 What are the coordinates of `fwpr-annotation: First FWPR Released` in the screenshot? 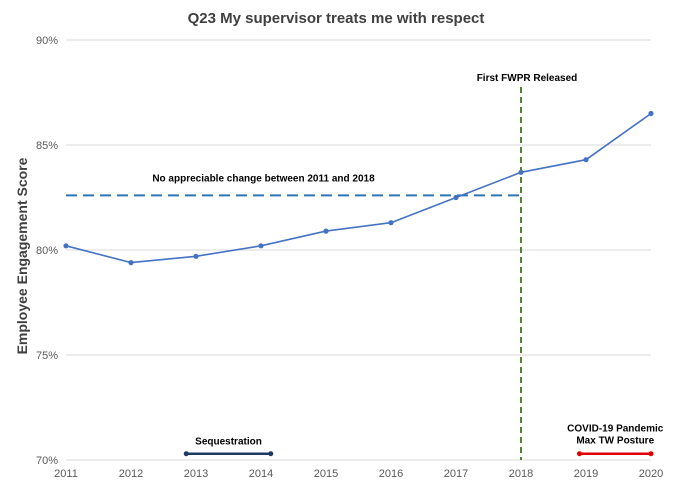 It's located at (527, 78).